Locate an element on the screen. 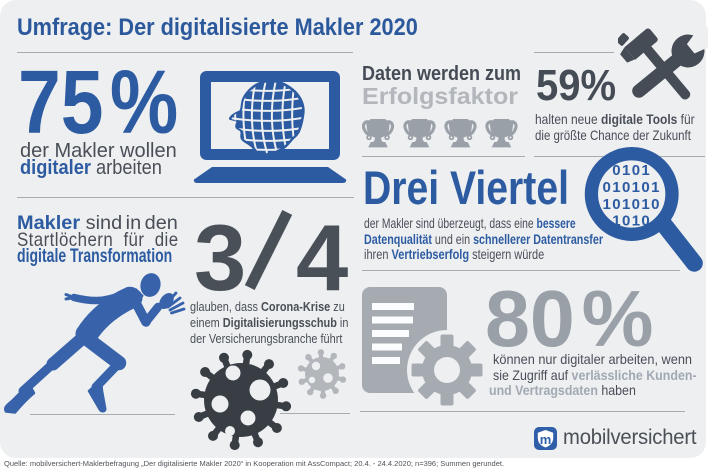 The image size is (710, 473). svg-text: 0101 is located at coordinates (631, 170).